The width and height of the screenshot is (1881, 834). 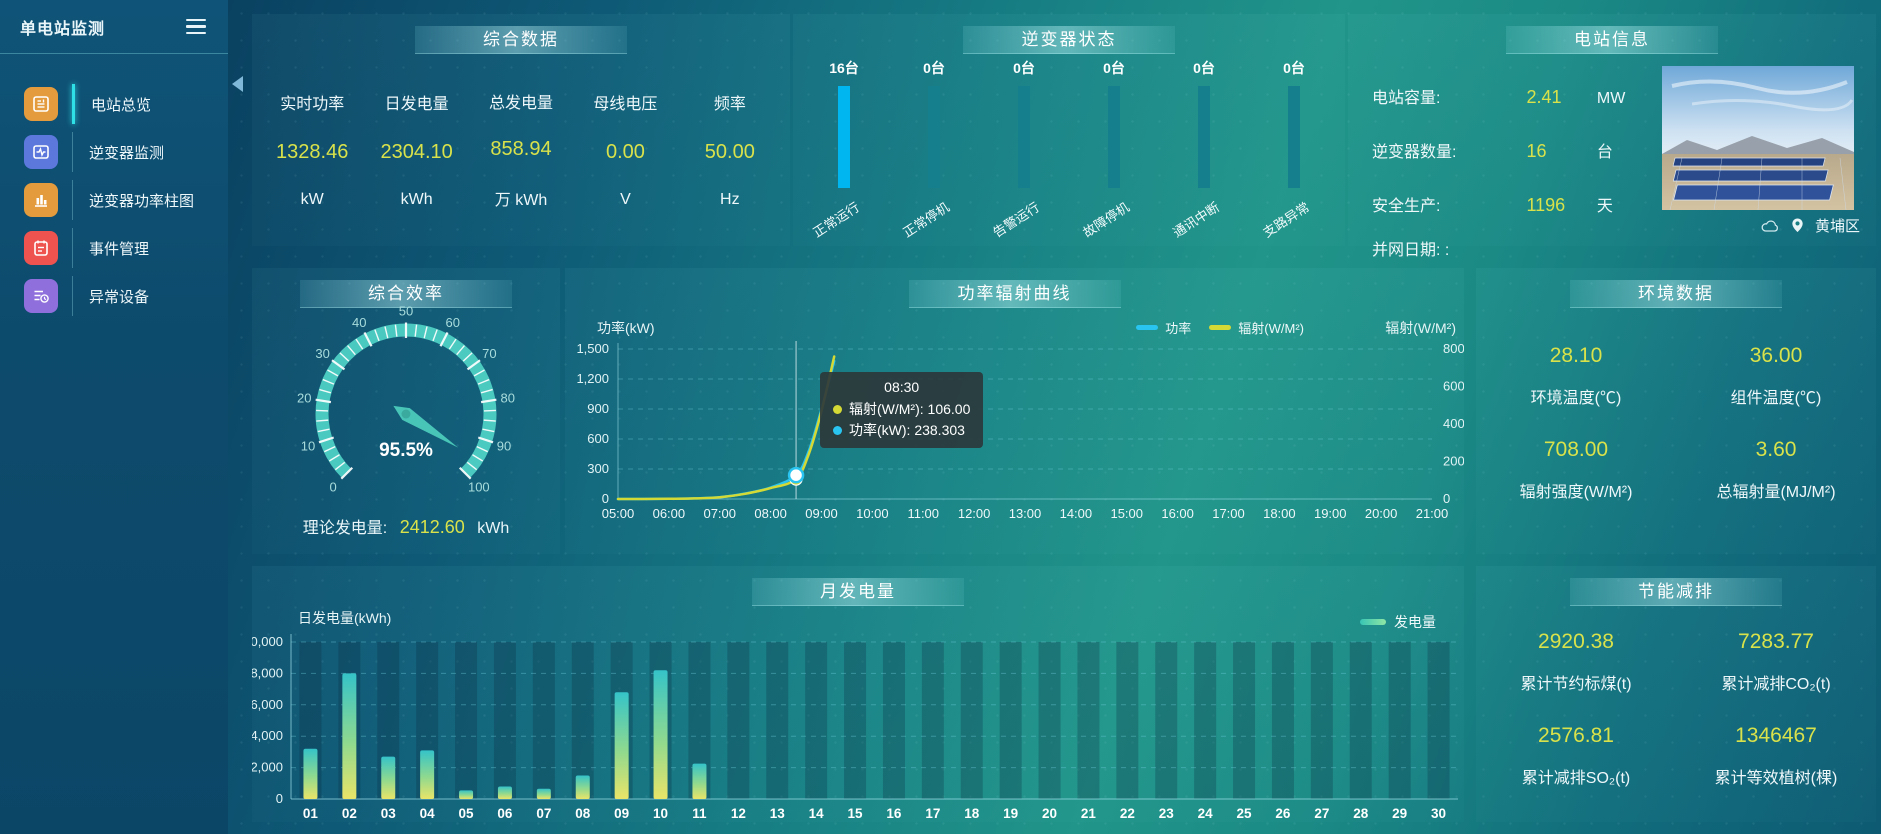 I want to click on metric-value: 2576.81, so click(x=1576, y=735).